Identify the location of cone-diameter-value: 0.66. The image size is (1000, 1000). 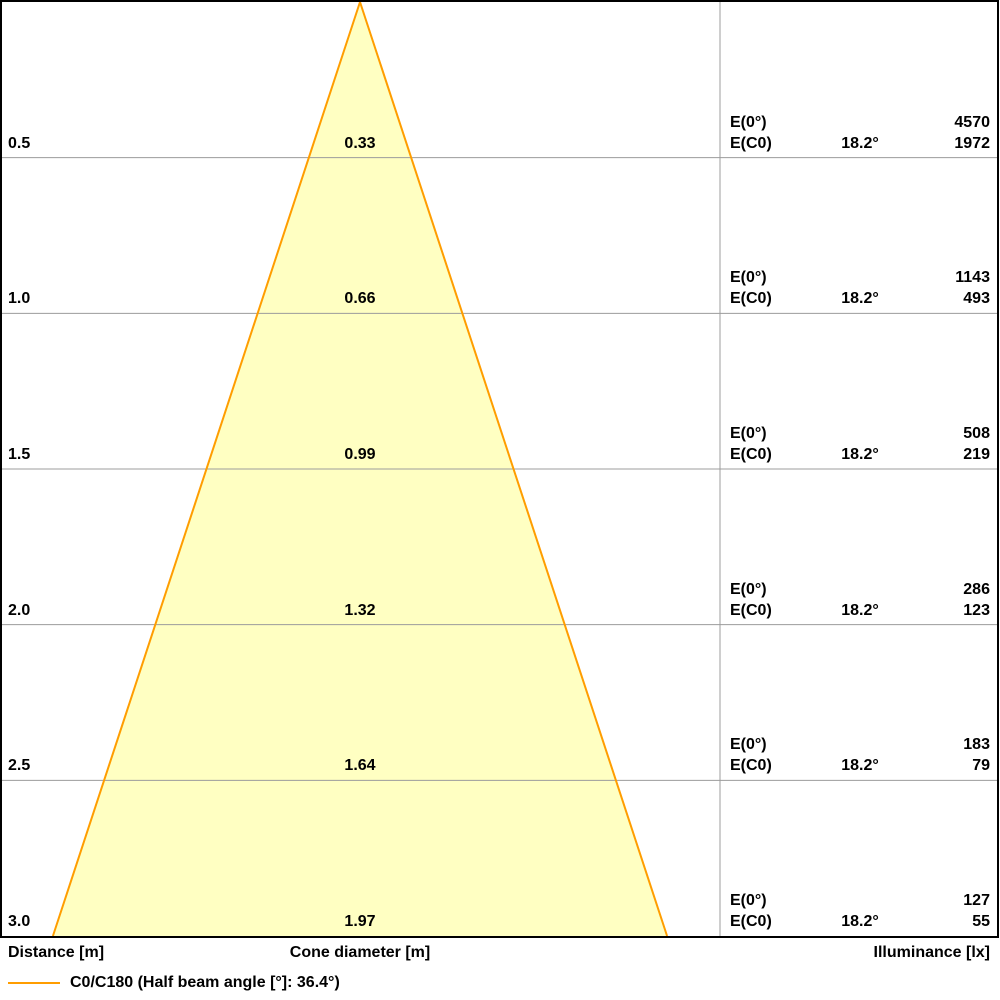
(360, 299).